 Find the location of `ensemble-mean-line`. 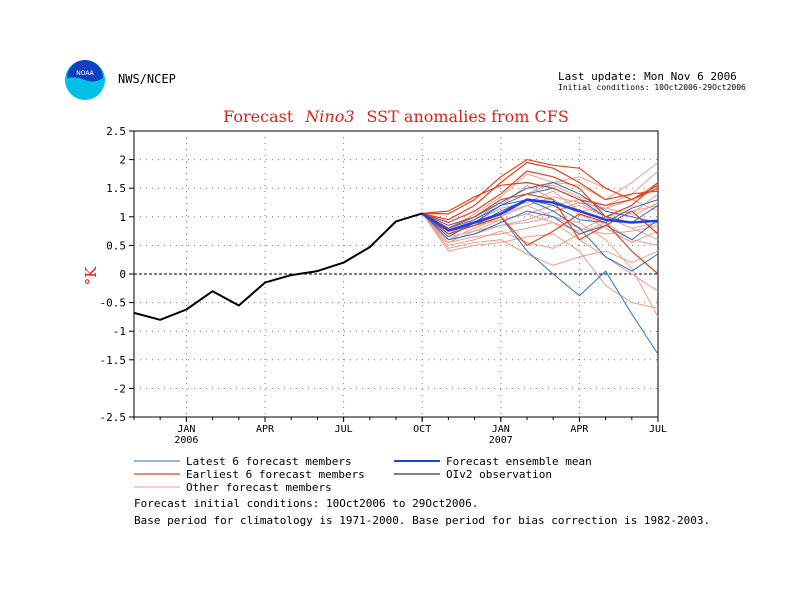

ensemble-mean-line is located at coordinates (540, 215).